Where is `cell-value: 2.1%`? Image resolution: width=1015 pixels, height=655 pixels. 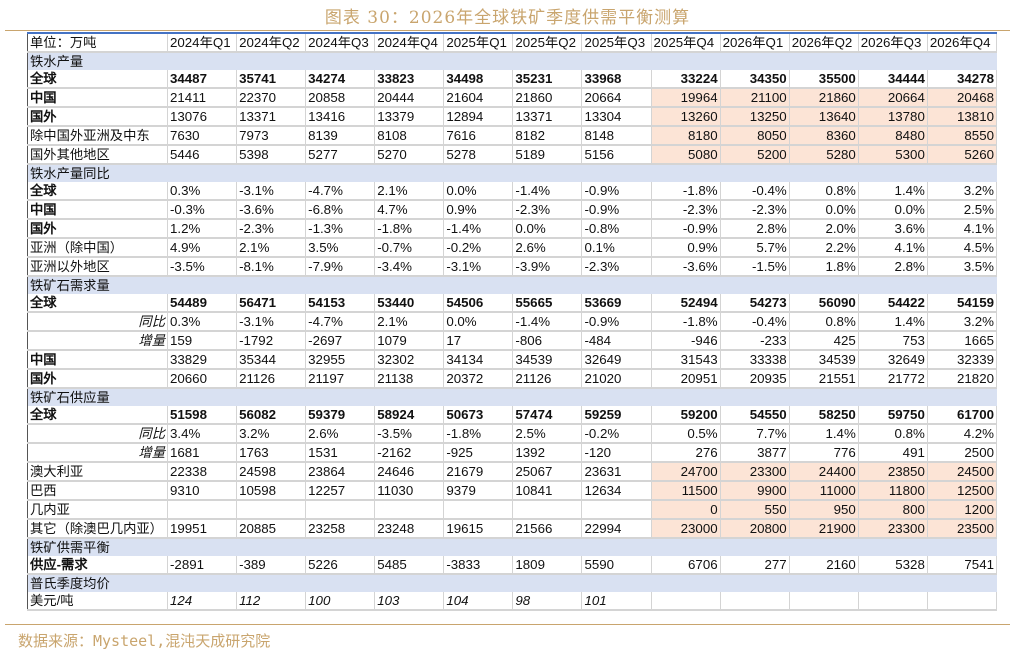 cell-value: 2.1% is located at coordinates (271, 248).